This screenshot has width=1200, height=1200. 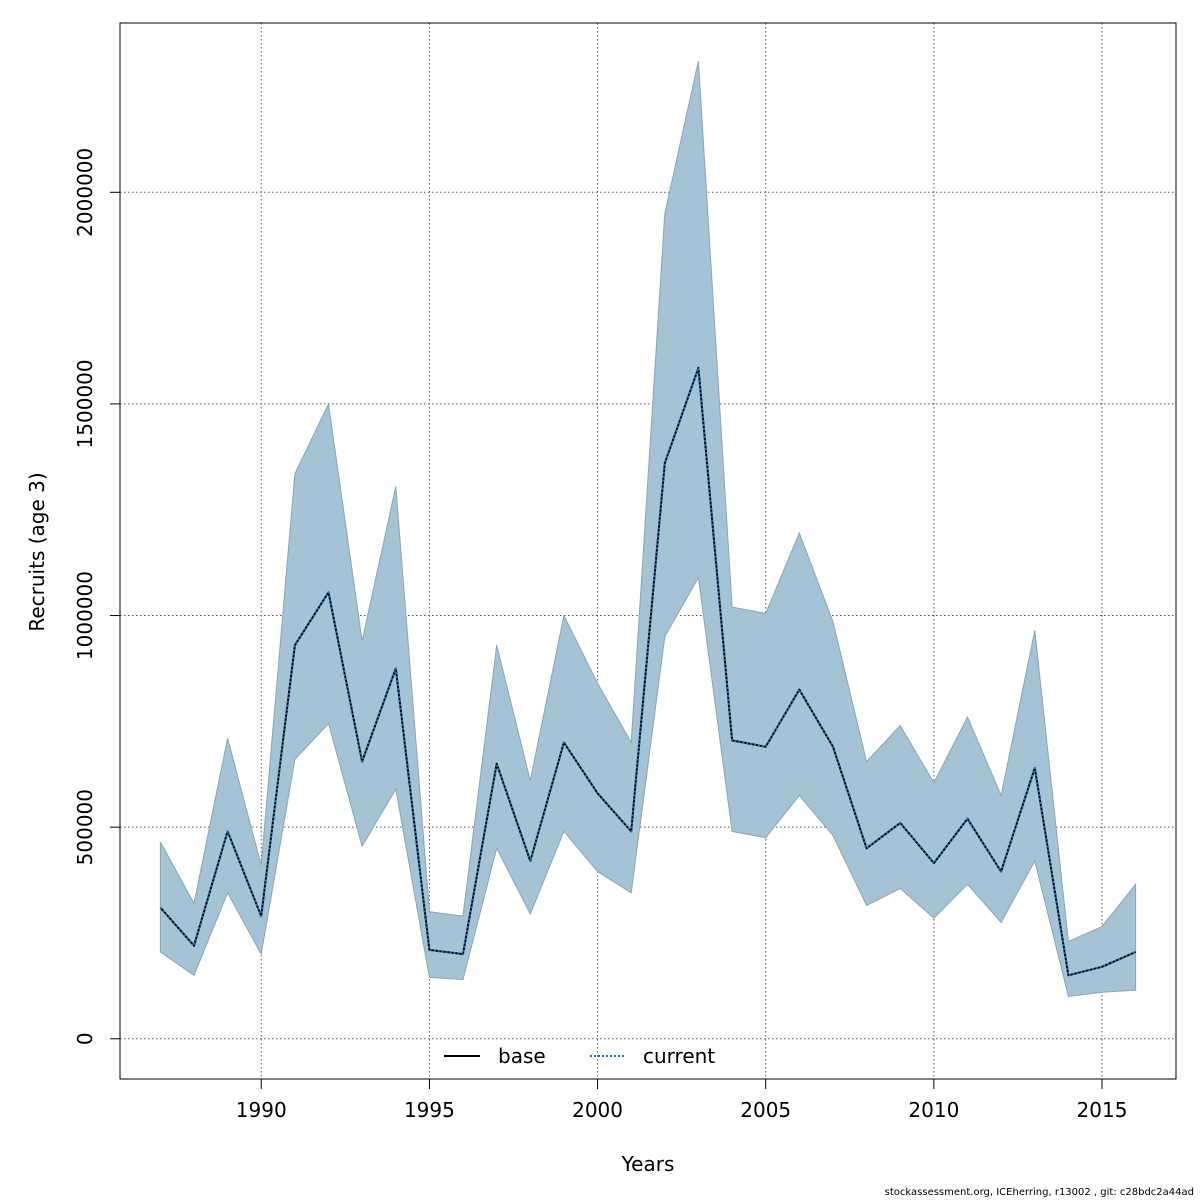 I want to click on y-tick-label: 1000000, so click(x=85, y=615).